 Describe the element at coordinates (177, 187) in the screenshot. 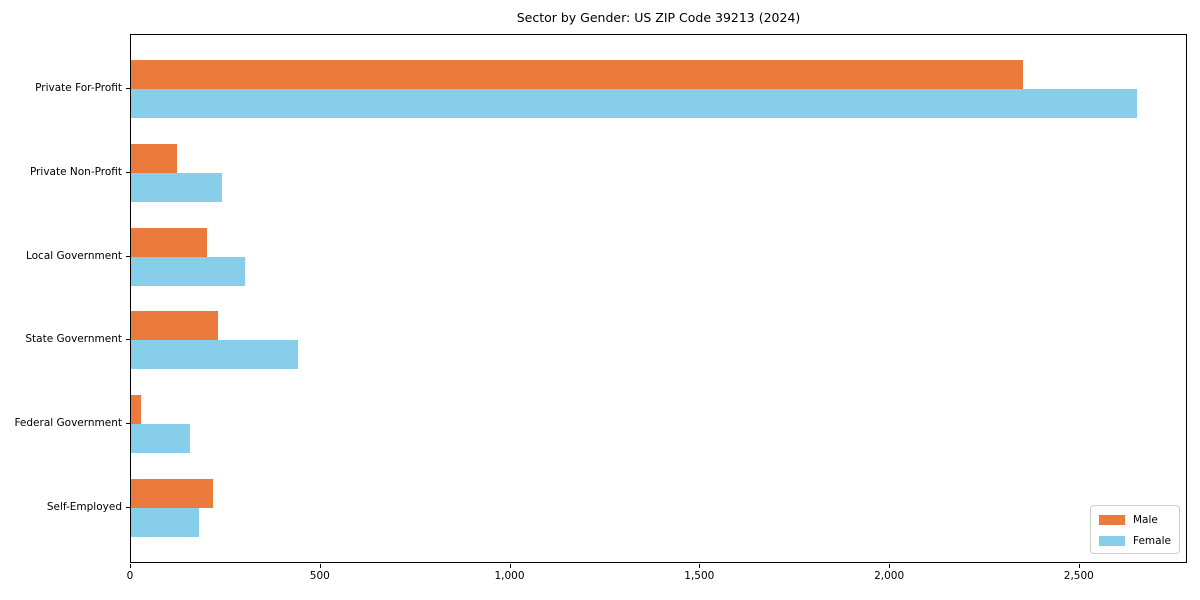

I see `bar-female-private-non-profit` at that location.